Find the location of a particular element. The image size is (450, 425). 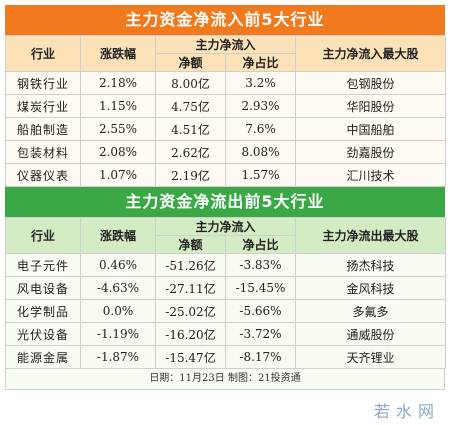

outflow-title: 主力资金净流出前5大行业 is located at coordinates (225, 202).